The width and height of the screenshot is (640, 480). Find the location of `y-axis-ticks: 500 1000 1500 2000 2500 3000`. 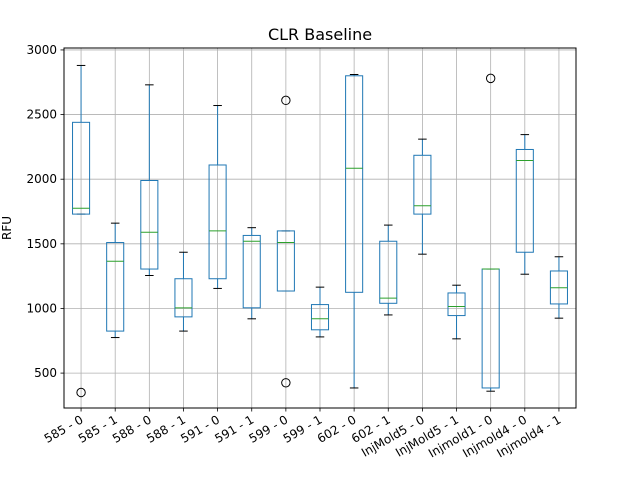

y-axis-ticks: 500 1000 1500 2000 2500 3000 is located at coordinates (45, 211).